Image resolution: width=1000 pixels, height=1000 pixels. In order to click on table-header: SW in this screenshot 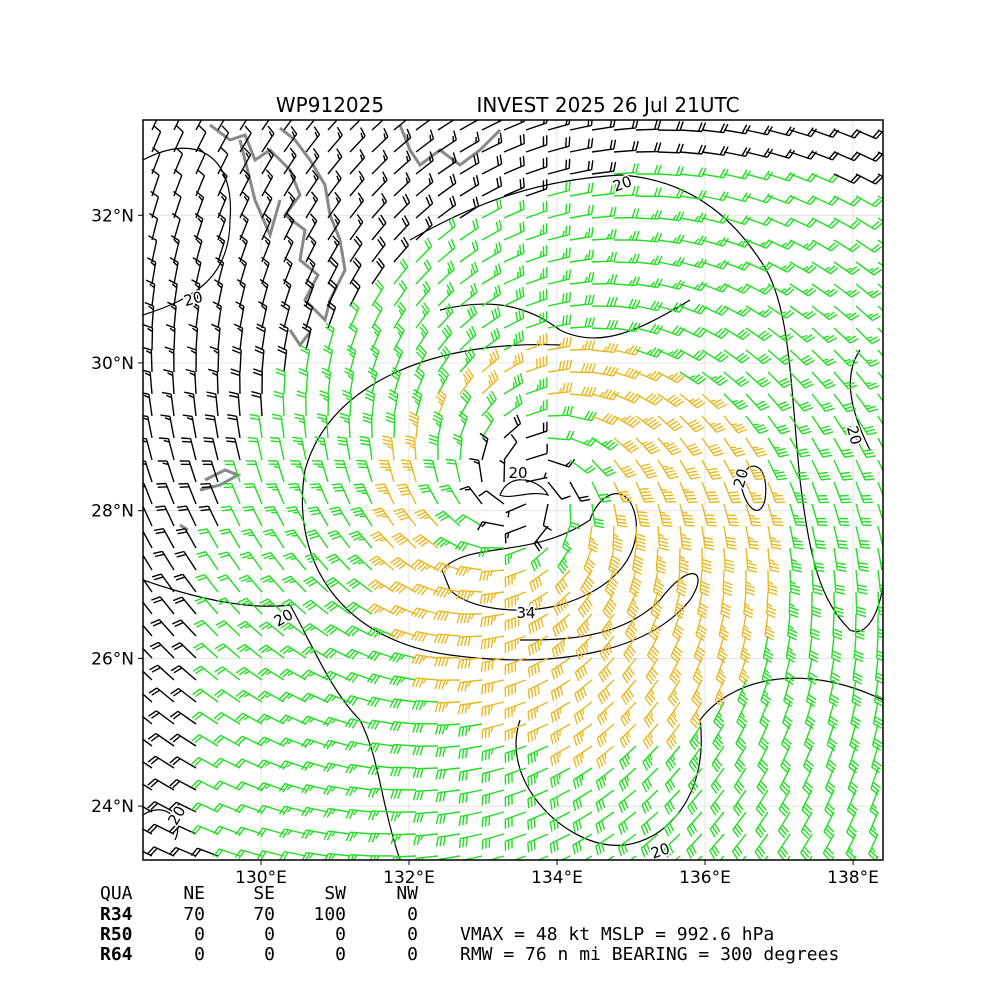, I will do `click(335, 893)`.